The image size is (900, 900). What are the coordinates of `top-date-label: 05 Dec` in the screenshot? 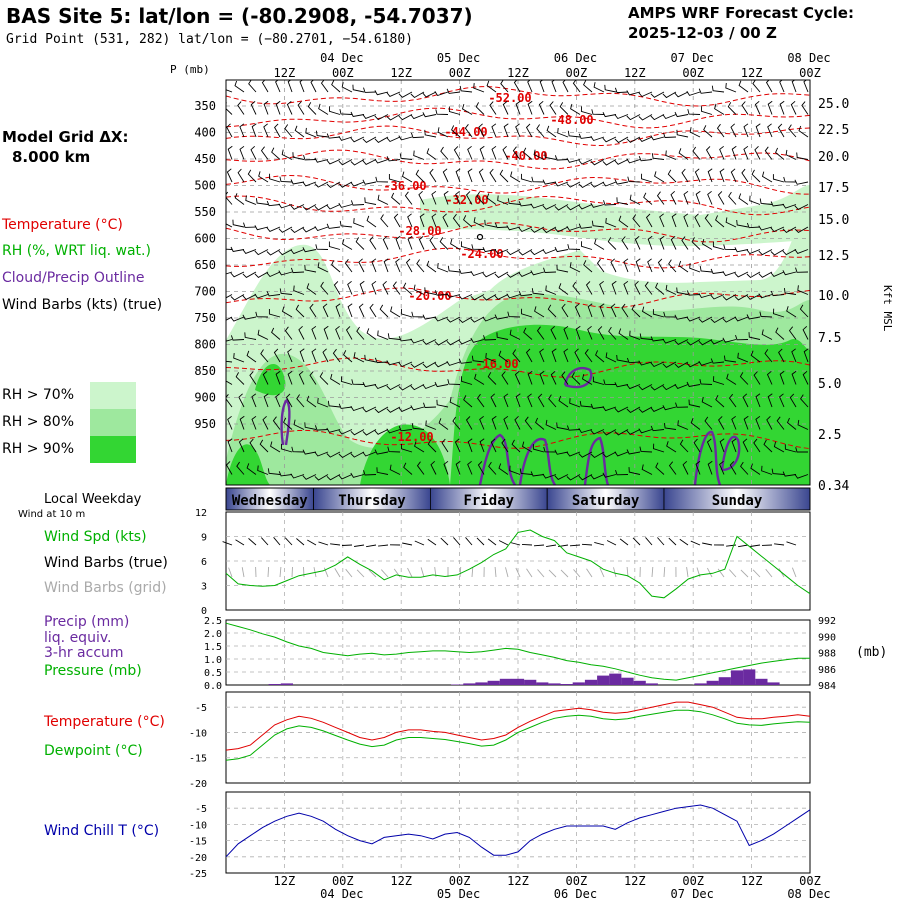 It's located at (458, 58).